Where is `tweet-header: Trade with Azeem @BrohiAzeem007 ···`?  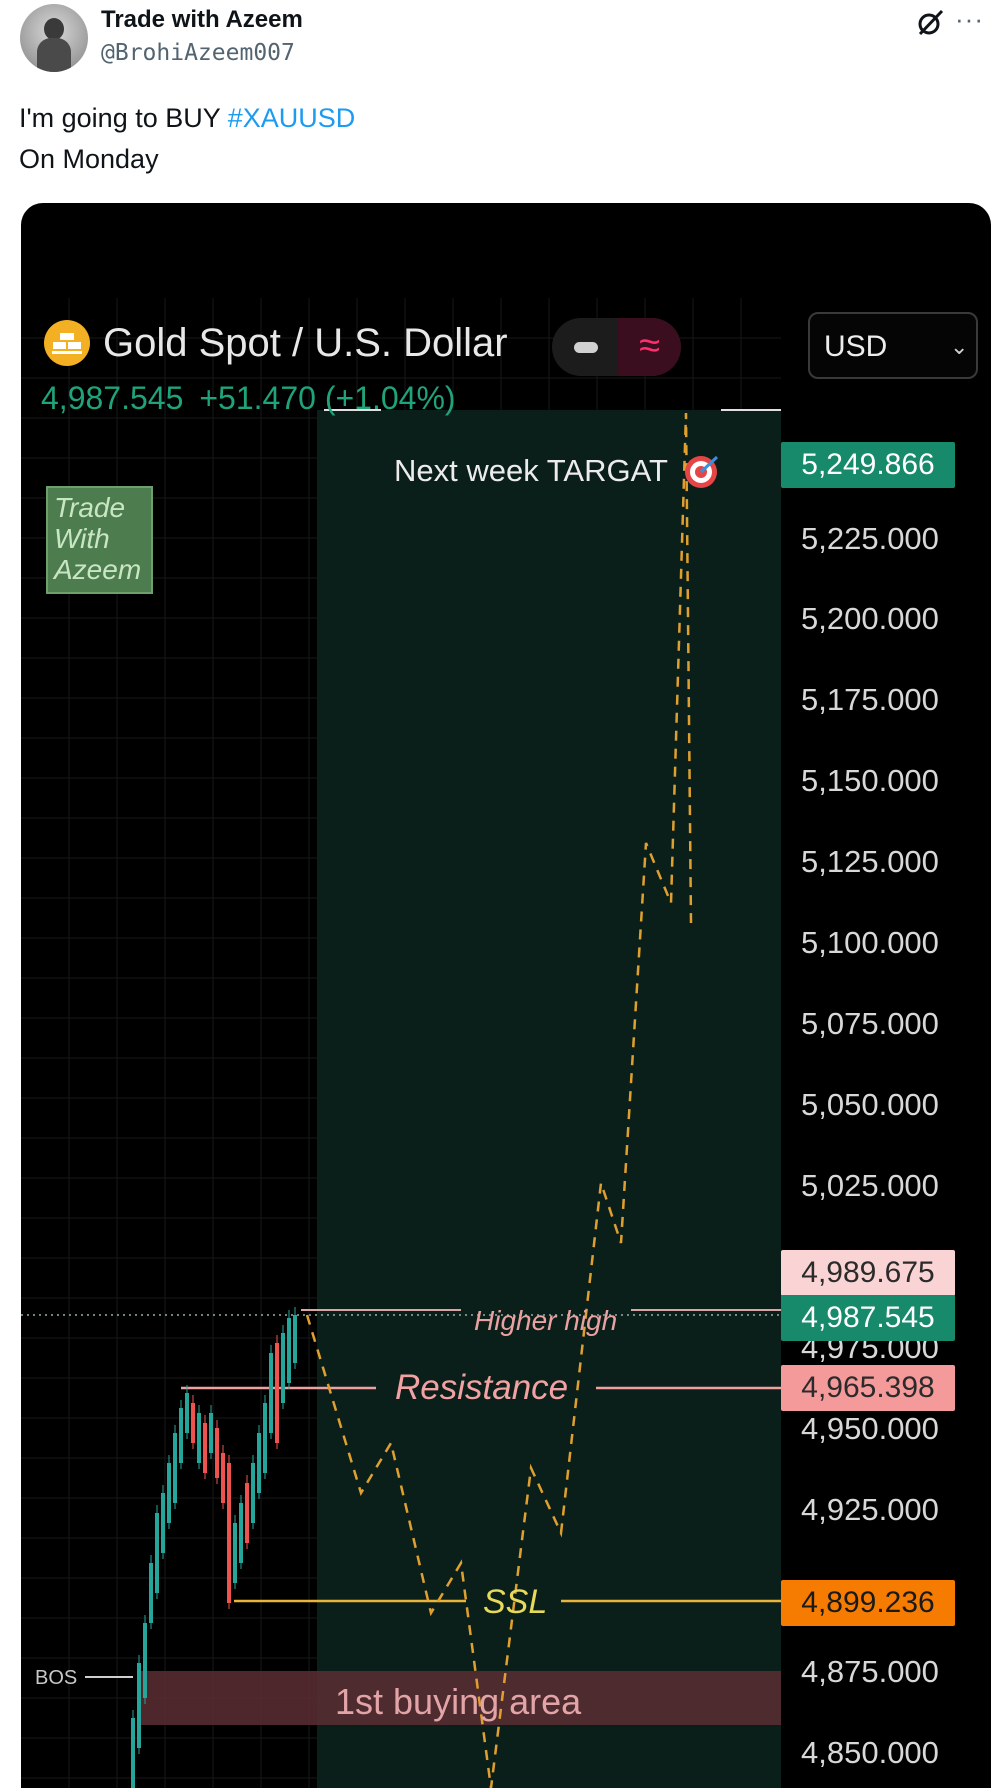
tweet-header: Trade with Azeem @BrohiAzeem007 ··· is located at coordinates (500, 40).